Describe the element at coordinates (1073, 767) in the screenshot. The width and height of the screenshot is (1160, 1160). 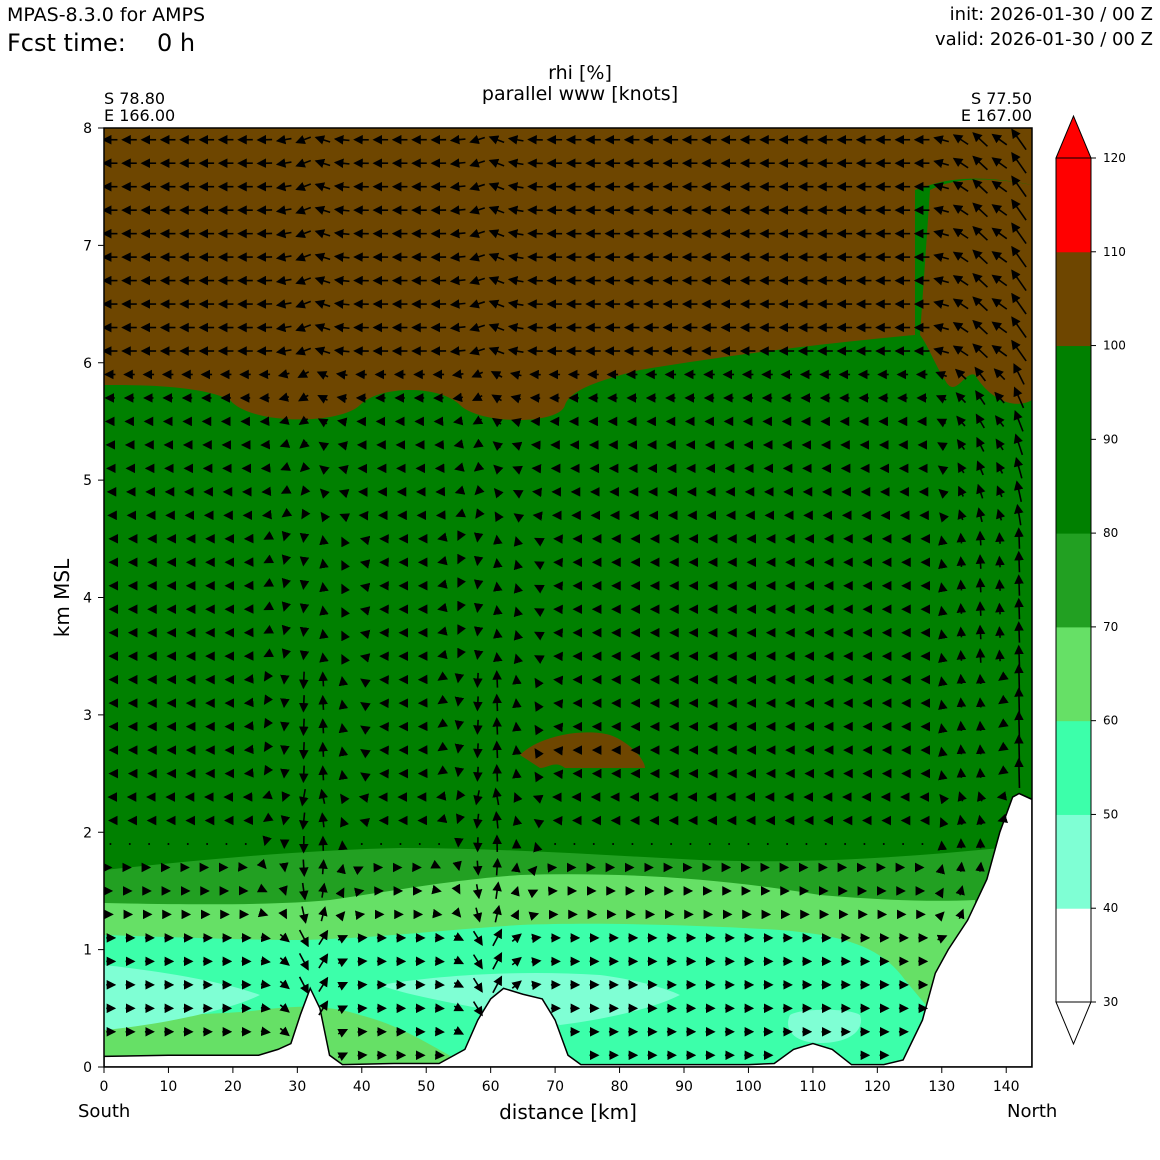
I see `colorbar-segment` at that location.